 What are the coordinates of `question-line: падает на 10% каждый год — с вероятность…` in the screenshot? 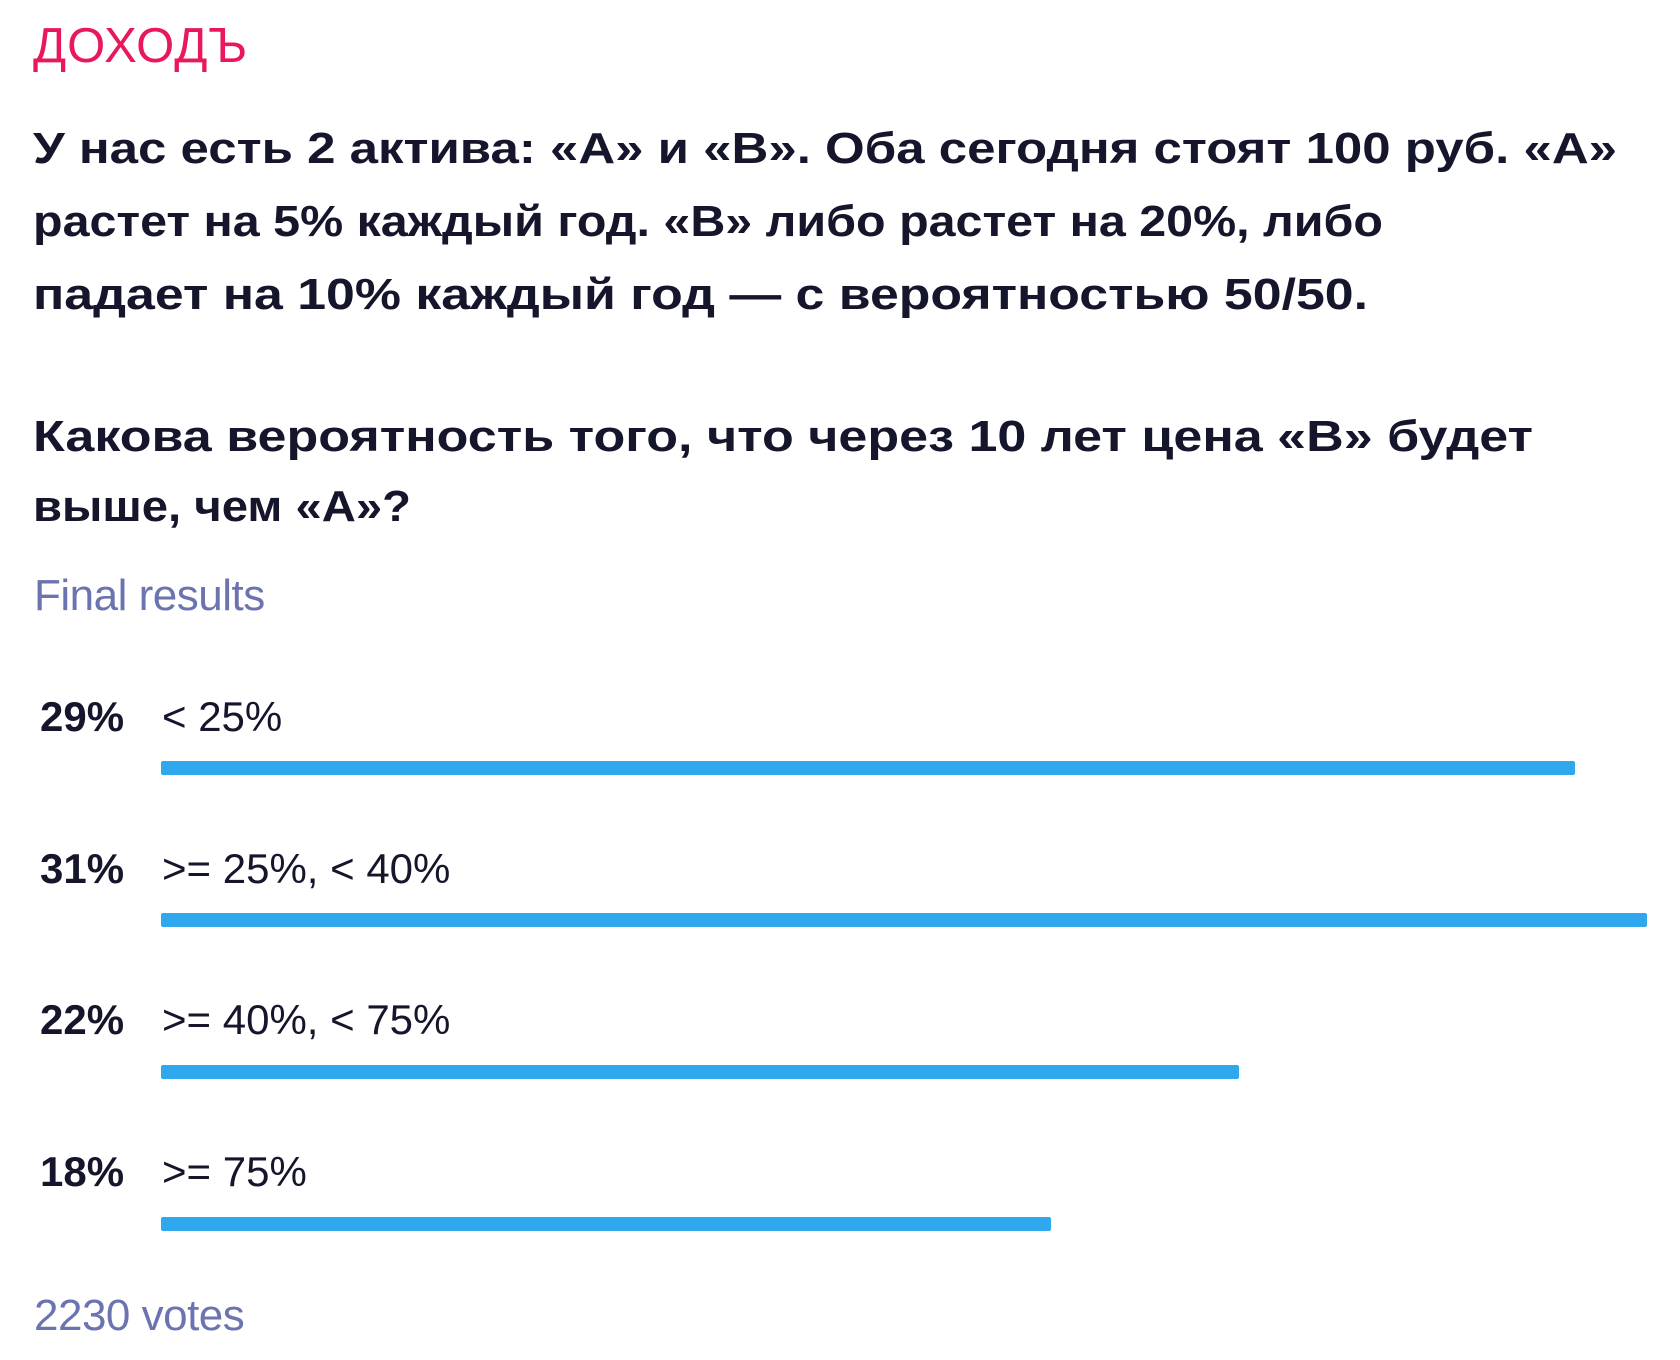 It's located at (700, 294).